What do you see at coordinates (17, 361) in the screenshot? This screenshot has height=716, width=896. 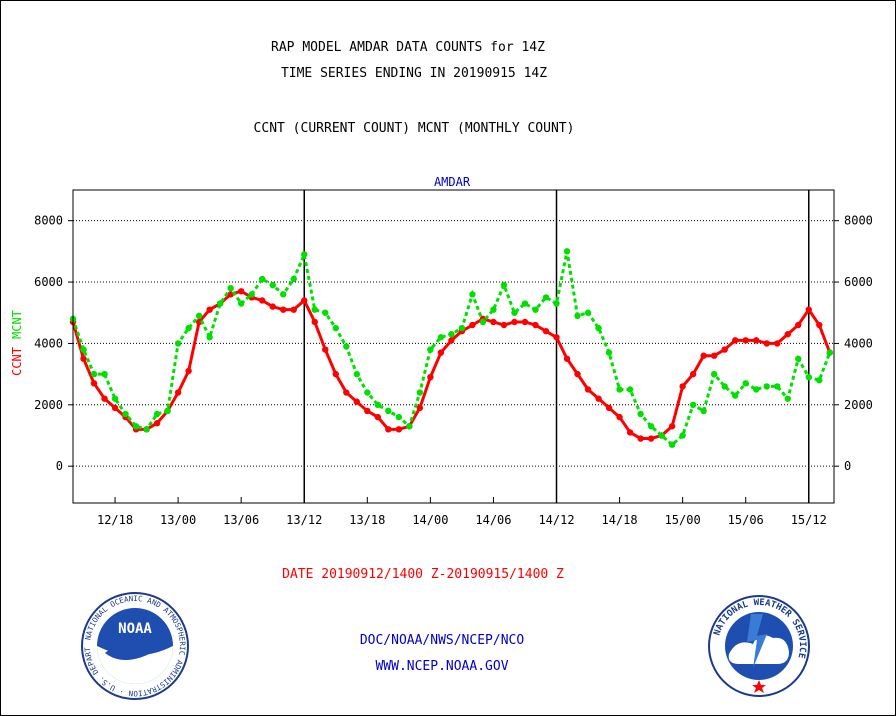 I see `y-axis-label-ccnt: CCNT` at bounding box center [17, 361].